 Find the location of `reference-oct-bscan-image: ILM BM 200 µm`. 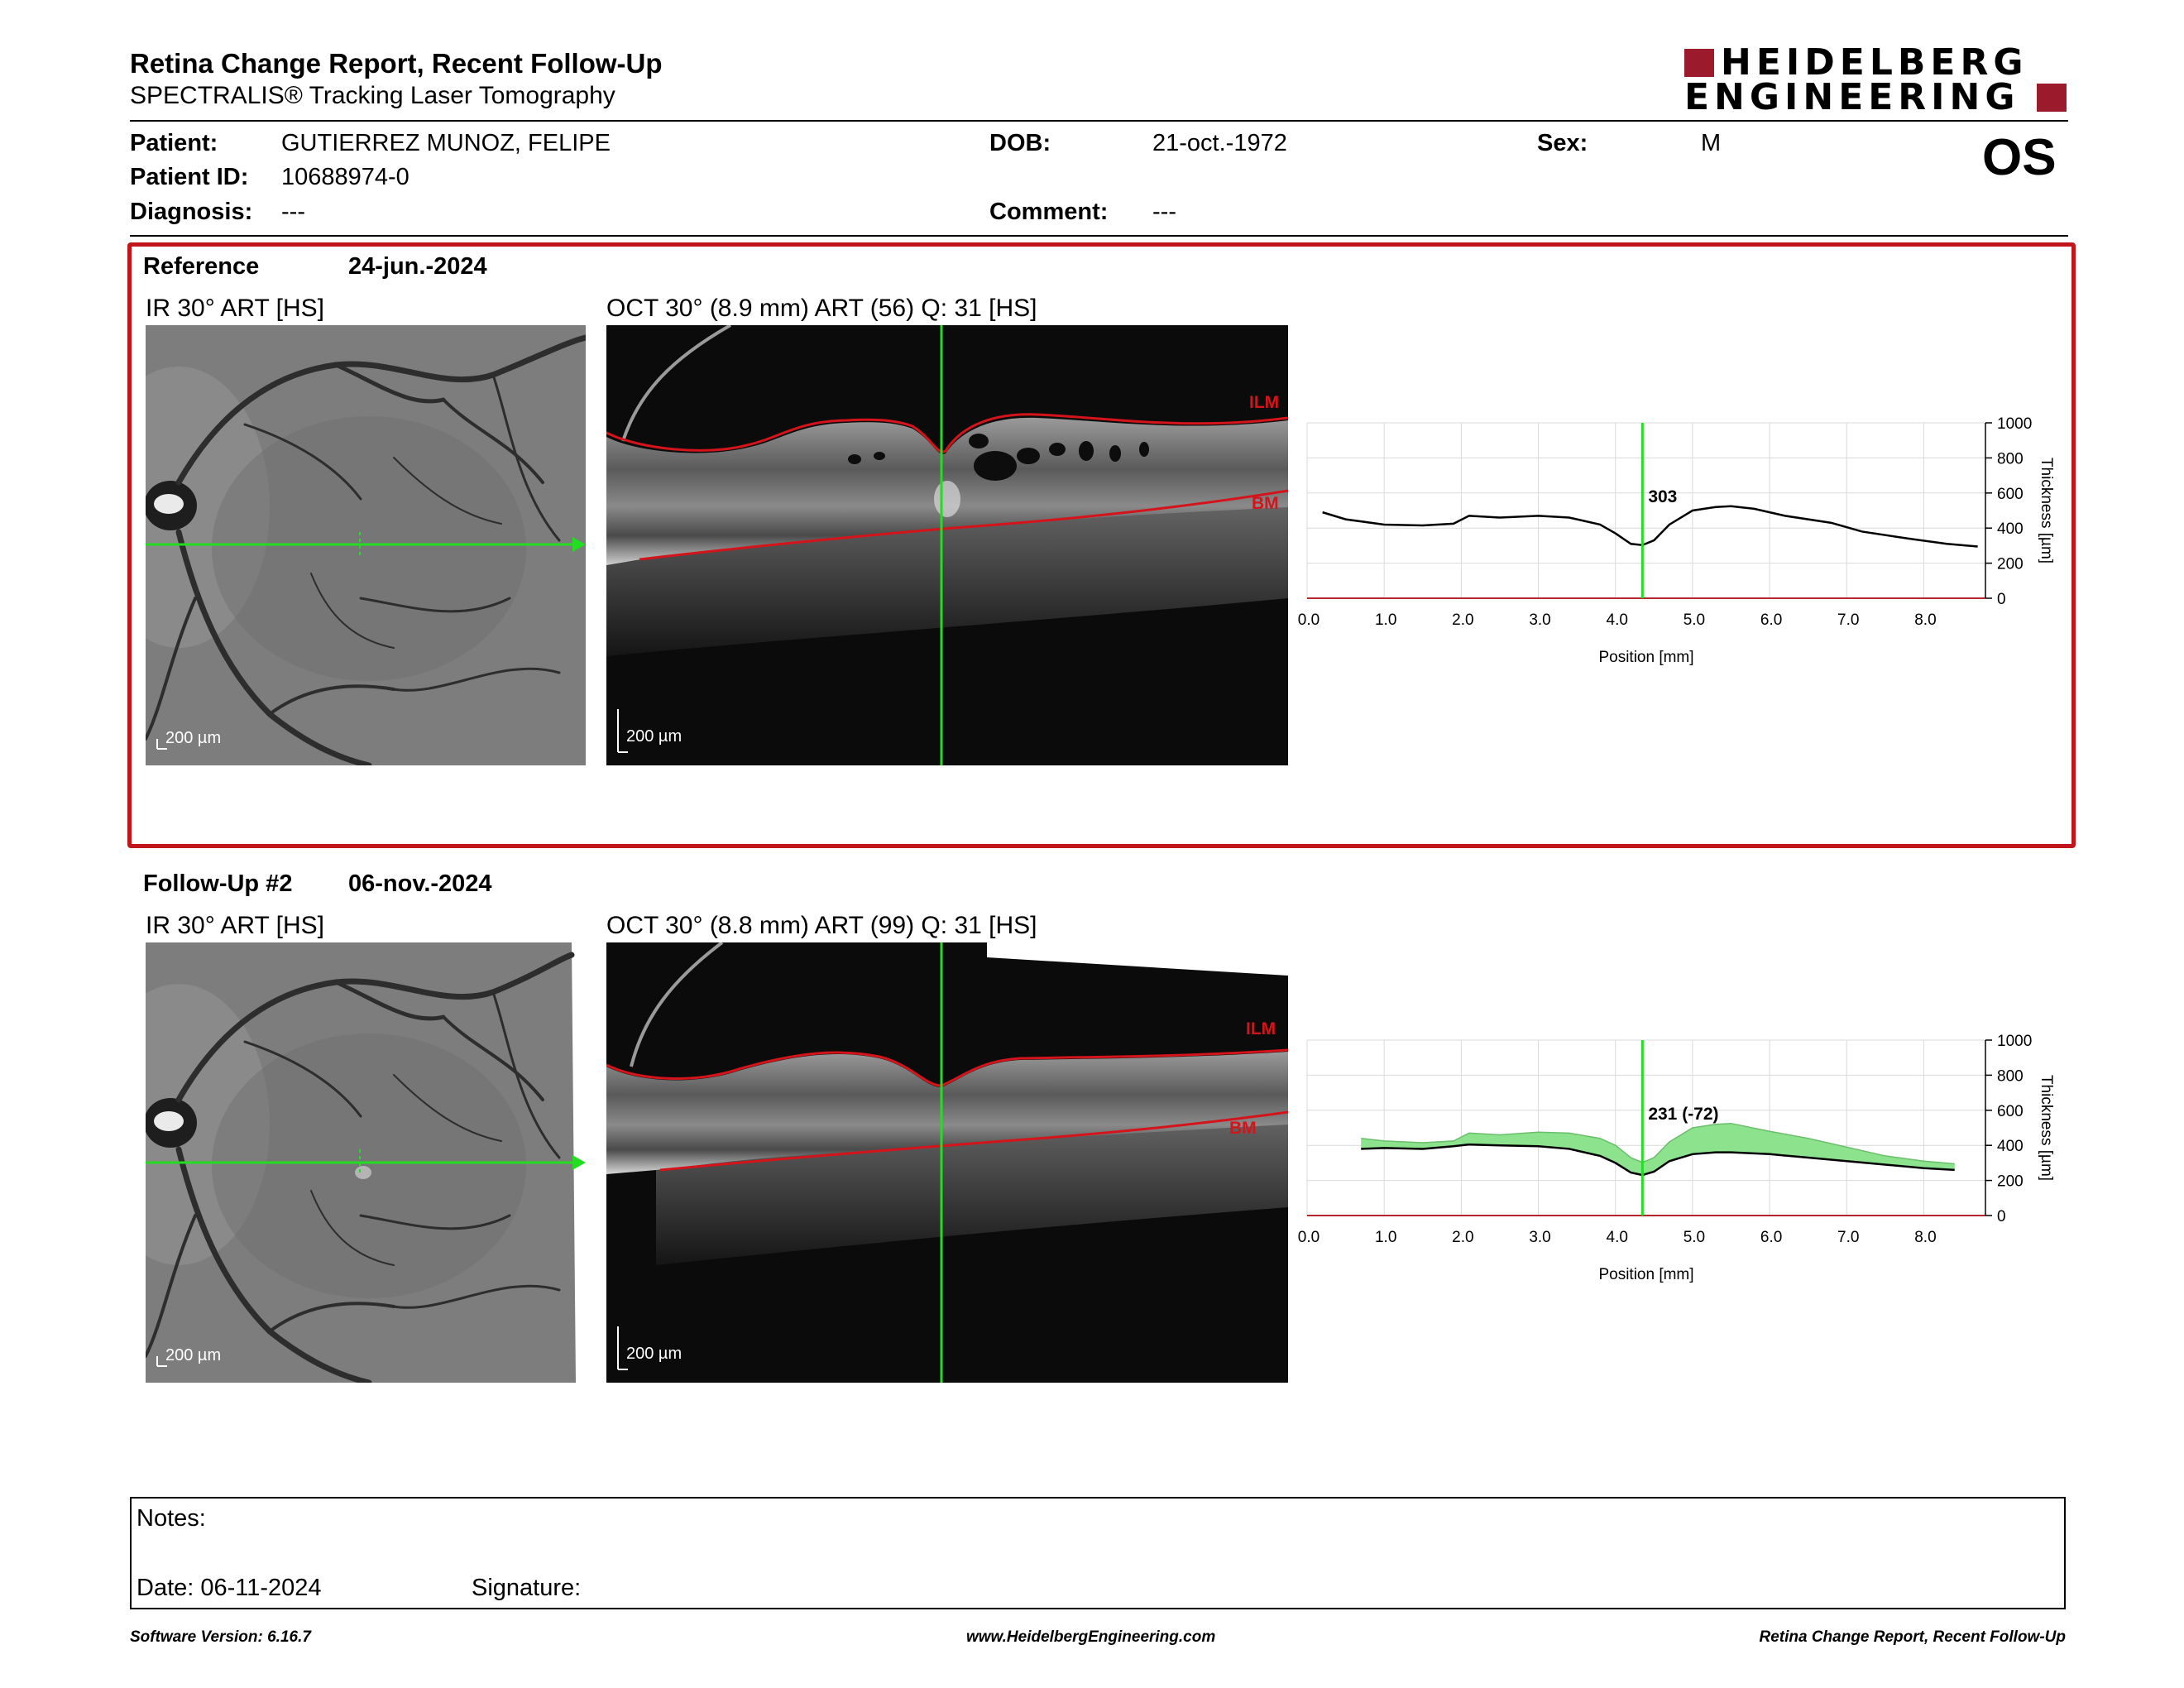

reference-oct-bscan-image: ILM BM 200 µm is located at coordinates (947, 545).